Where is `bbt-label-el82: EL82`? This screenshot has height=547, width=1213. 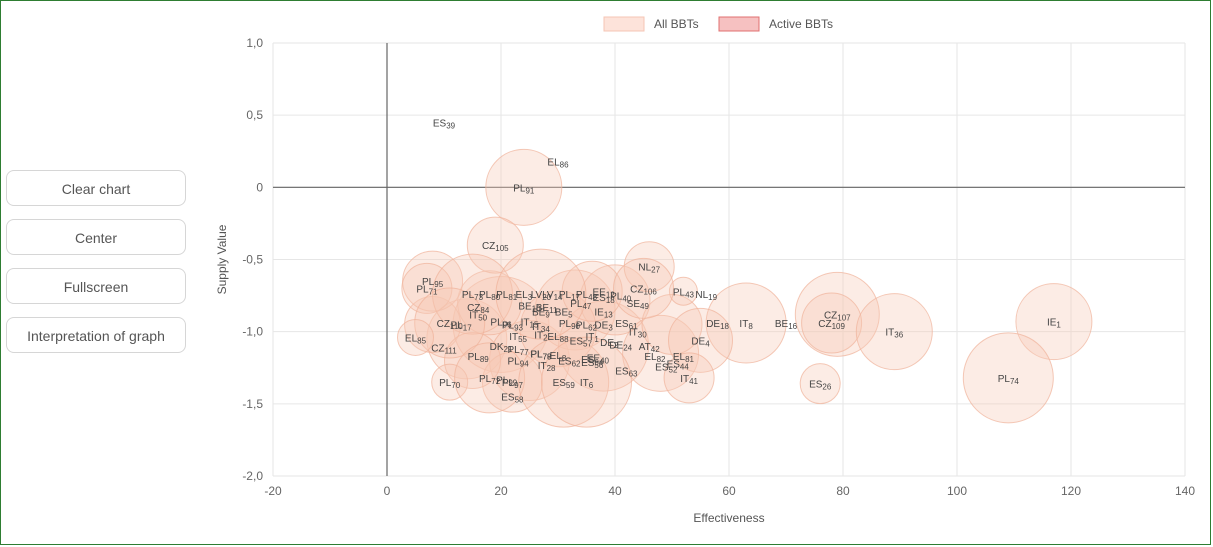
bbt-label-el82: EL82 is located at coordinates (655, 358).